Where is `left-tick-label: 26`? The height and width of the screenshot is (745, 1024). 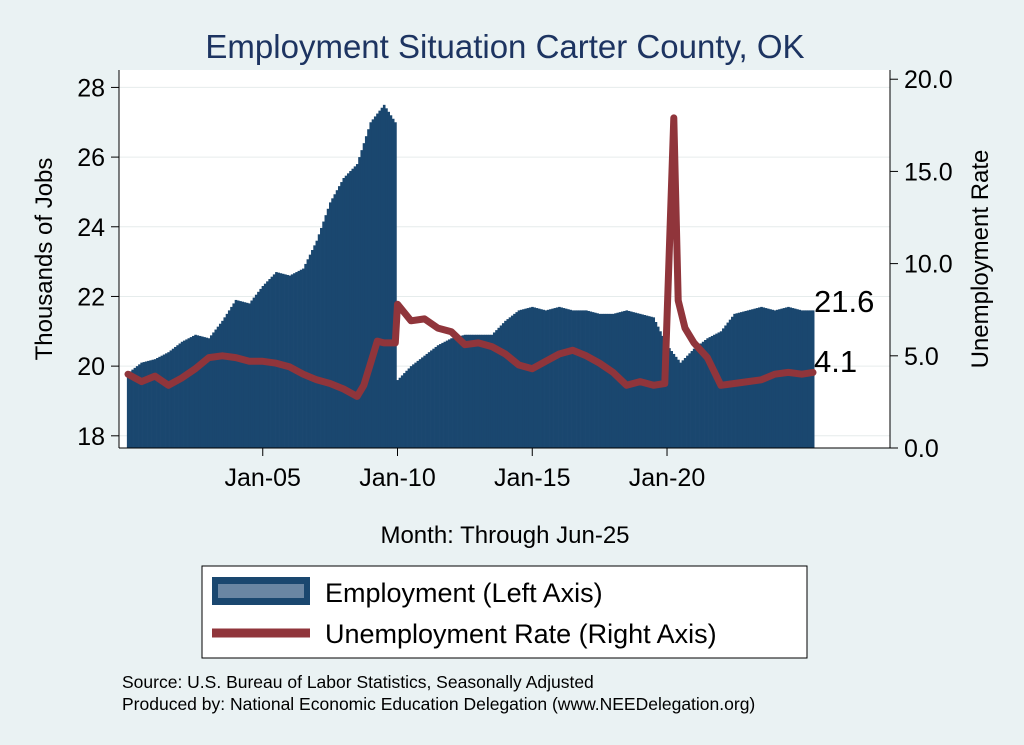 left-tick-label: 26 is located at coordinates (91, 158).